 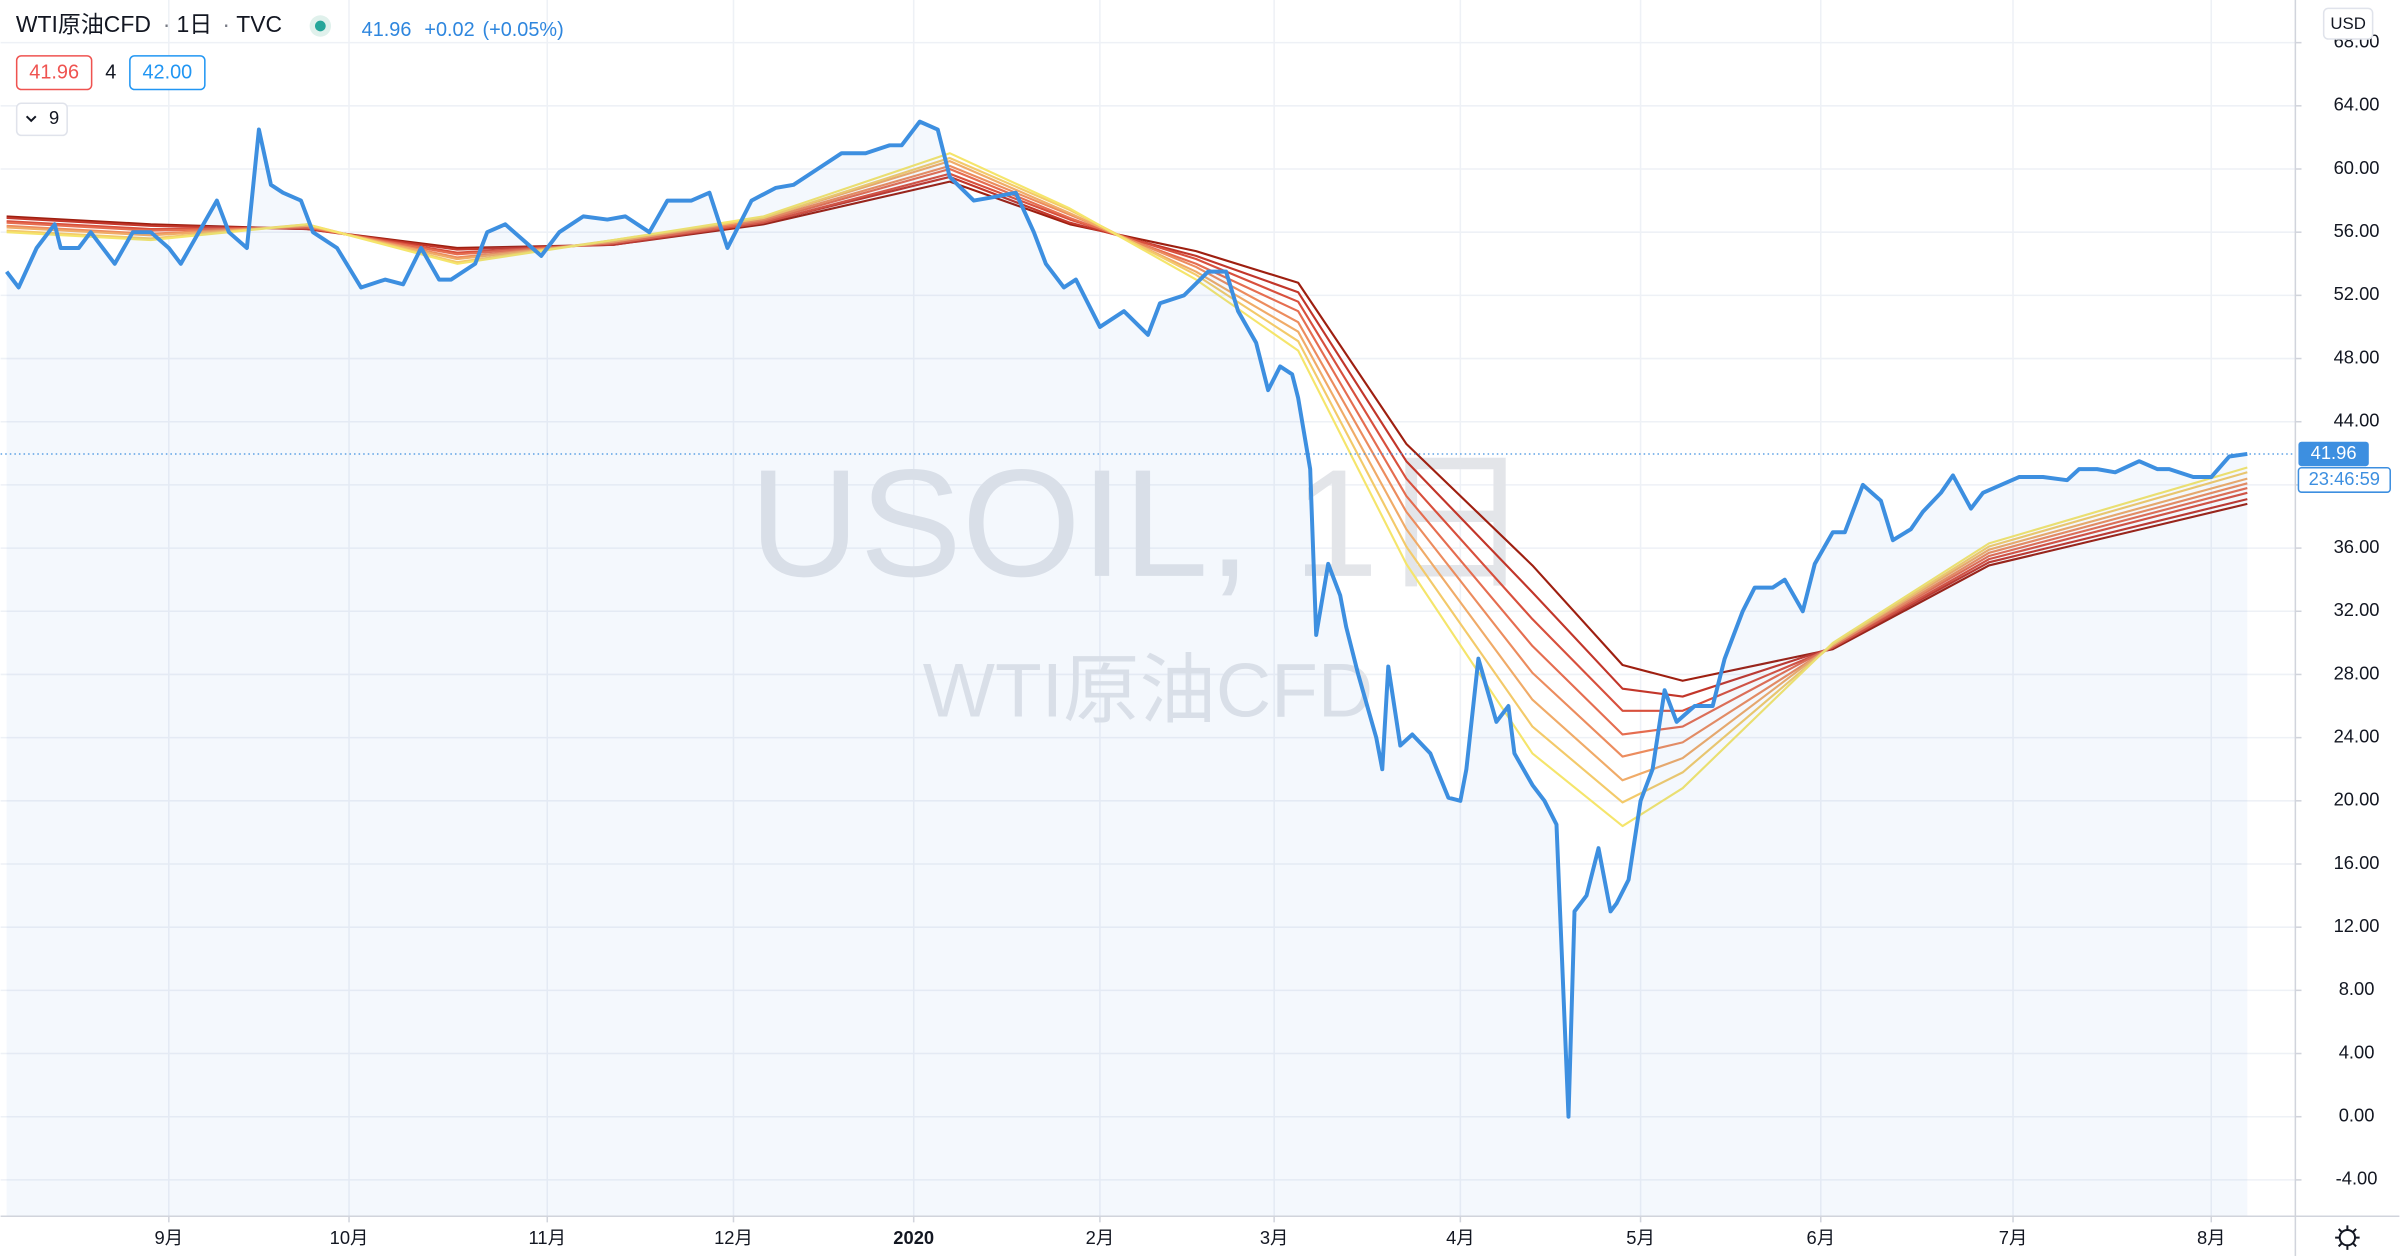 I want to click on y-tick-label: 20.00, so click(x=2357, y=799).